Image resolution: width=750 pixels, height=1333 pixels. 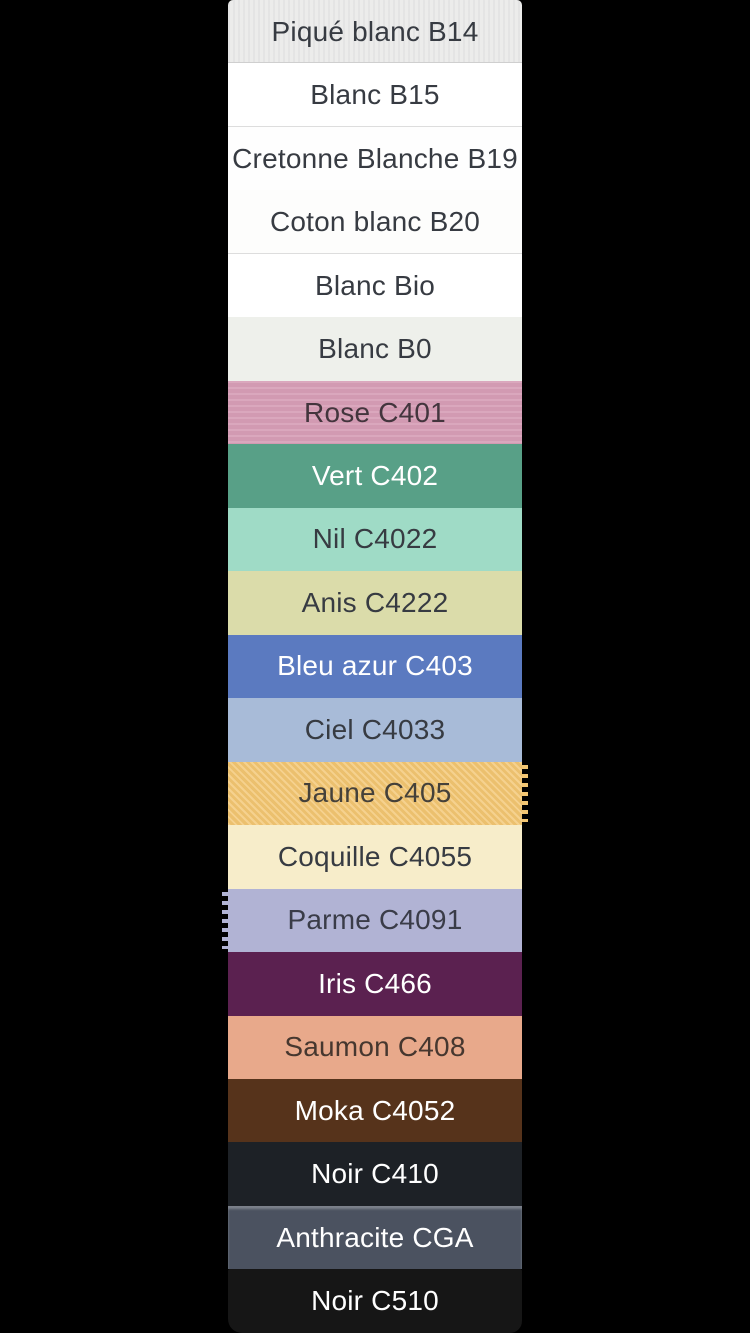 I want to click on swatch-row-15: Parme C4091, so click(x=372, y=920).